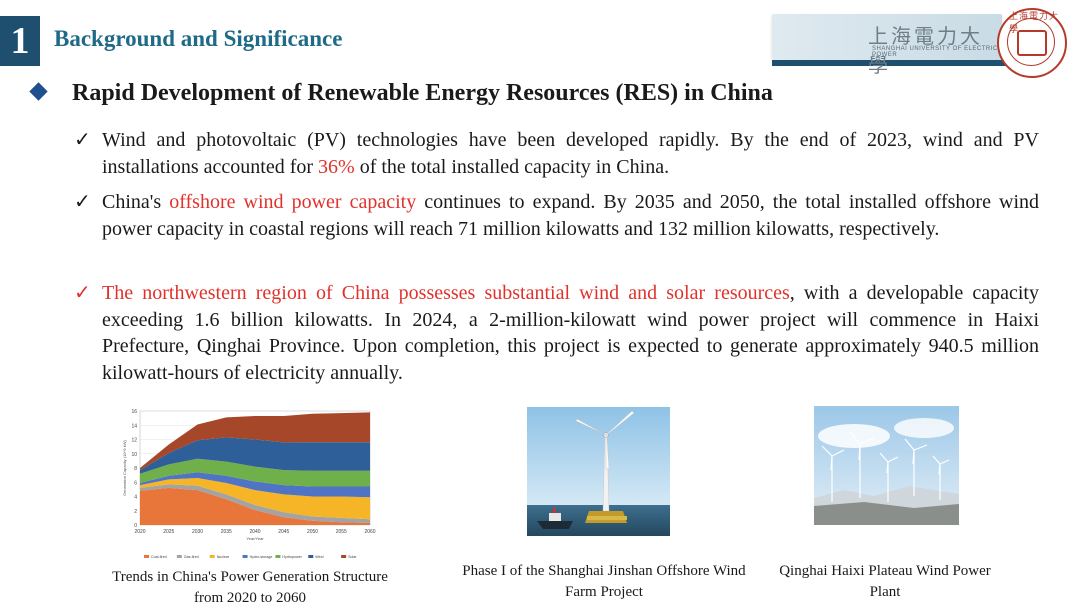 The image size is (1080, 609). Describe the element at coordinates (136, 202) in the screenshot. I see `text-segment: China's` at that location.